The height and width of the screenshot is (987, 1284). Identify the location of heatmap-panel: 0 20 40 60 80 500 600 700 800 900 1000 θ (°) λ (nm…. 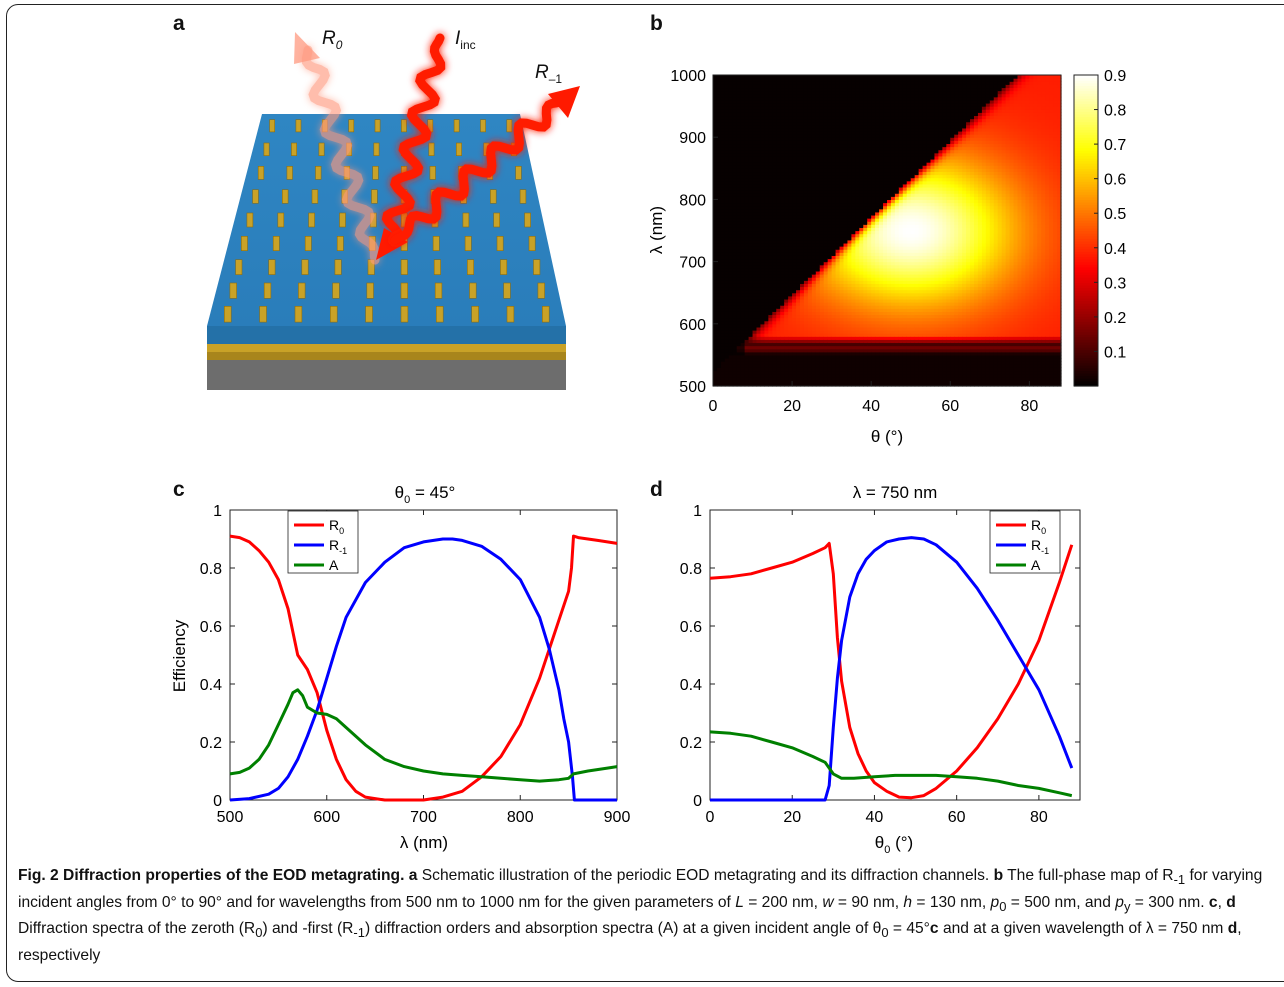
(886, 257).